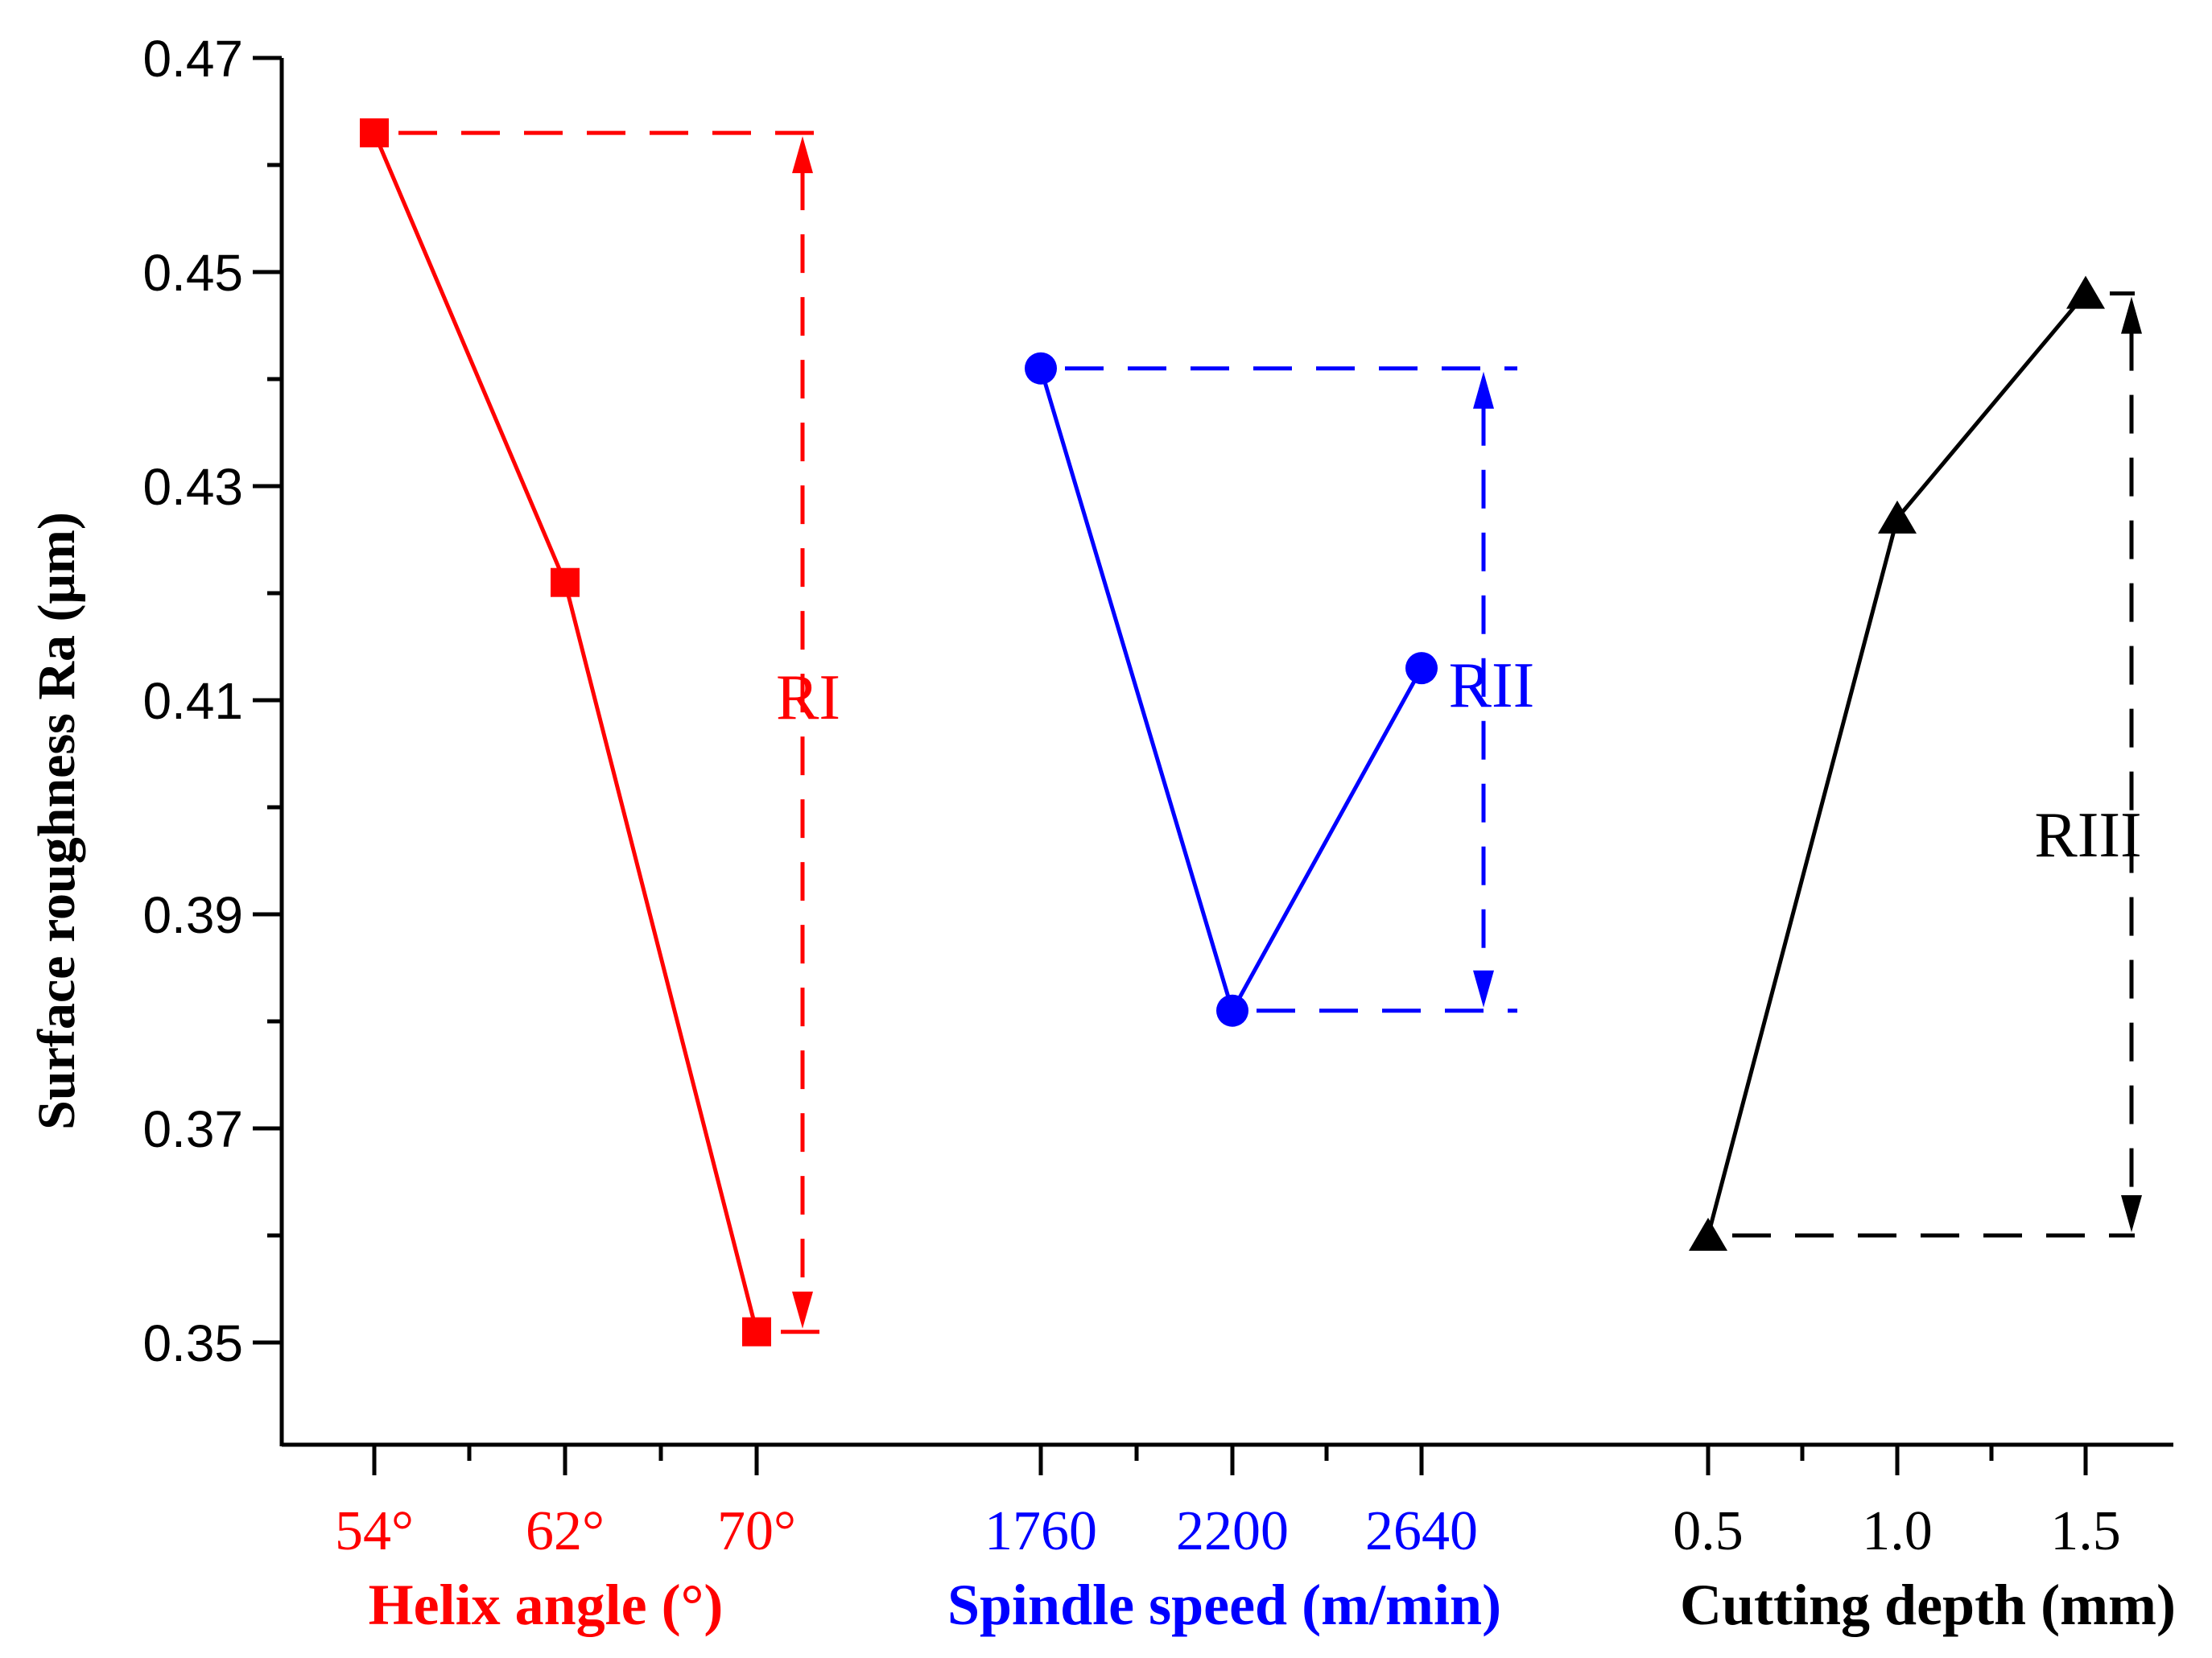 This screenshot has height=1658, width=2212. What do you see at coordinates (1928, 1605) in the screenshot?
I see `x-axis-title: Cutting depth (mm)` at bounding box center [1928, 1605].